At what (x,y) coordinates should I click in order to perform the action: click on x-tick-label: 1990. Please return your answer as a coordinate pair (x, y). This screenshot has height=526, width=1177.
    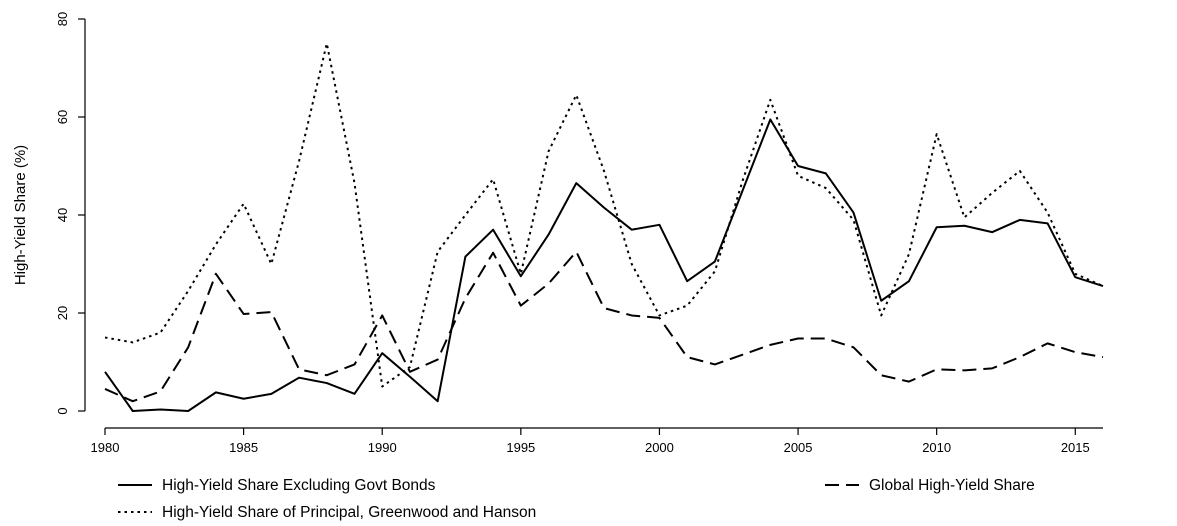
    Looking at the image, I should click on (382, 447).